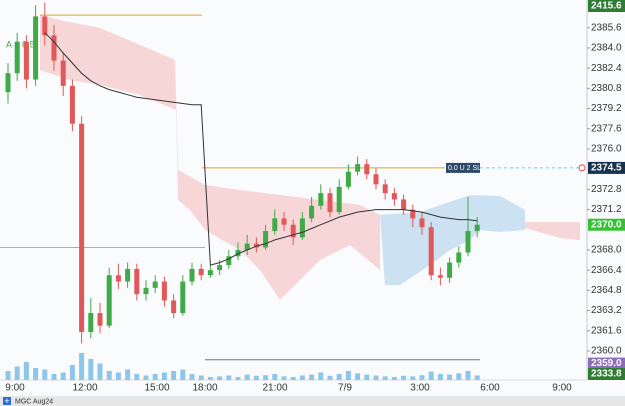  What do you see at coordinates (204, 388) in the screenshot?
I see `x-tick-label: 18:00` at bounding box center [204, 388].